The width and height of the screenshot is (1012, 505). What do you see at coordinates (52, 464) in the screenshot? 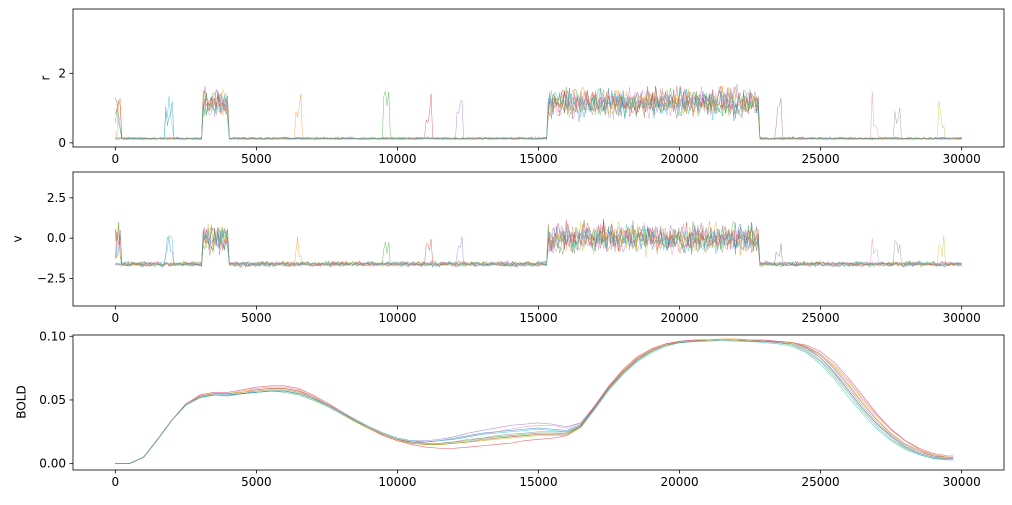
I see `ytick-label: 0.00` at bounding box center [52, 464].